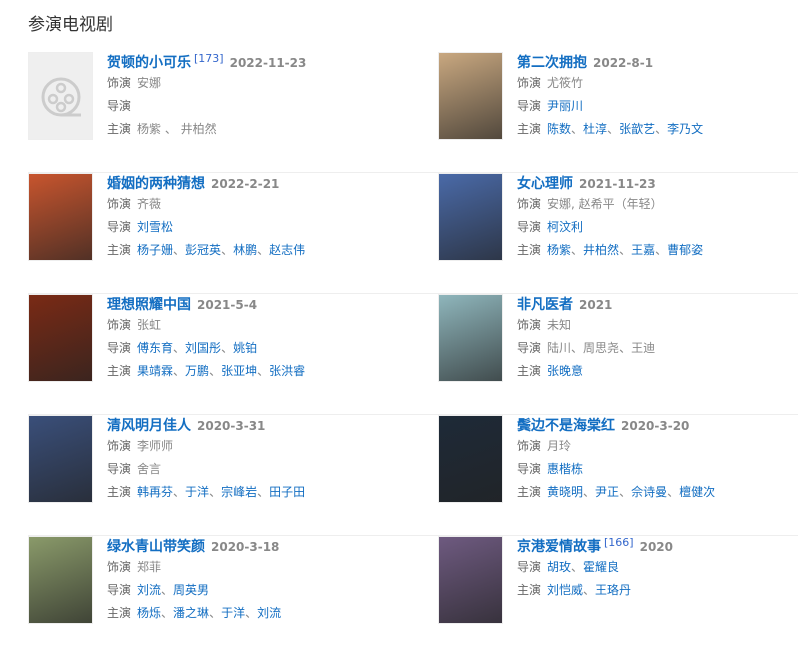  What do you see at coordinates (545, 184) in the screenshot?
I see `drama-title-link: 女心理师` at bounding box center [545, 184].